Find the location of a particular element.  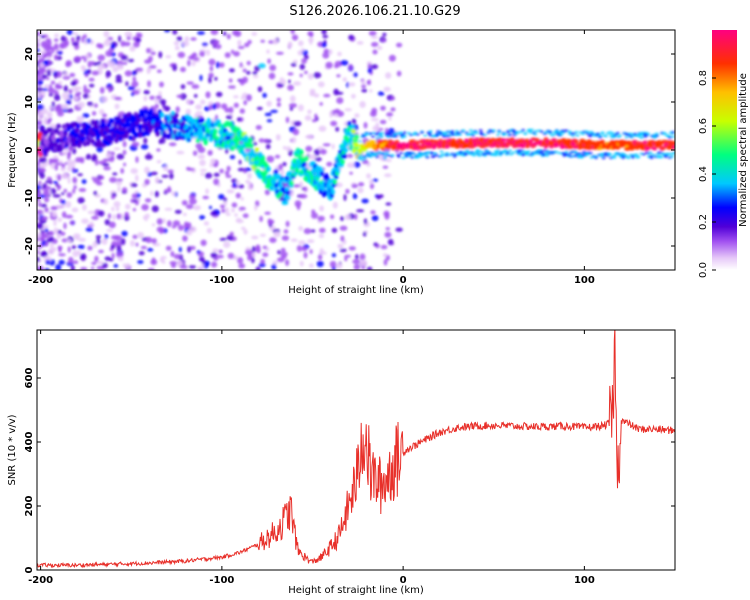

spectrogram-x-label: Height of straight line (km) is located at coordinates (356, 290).